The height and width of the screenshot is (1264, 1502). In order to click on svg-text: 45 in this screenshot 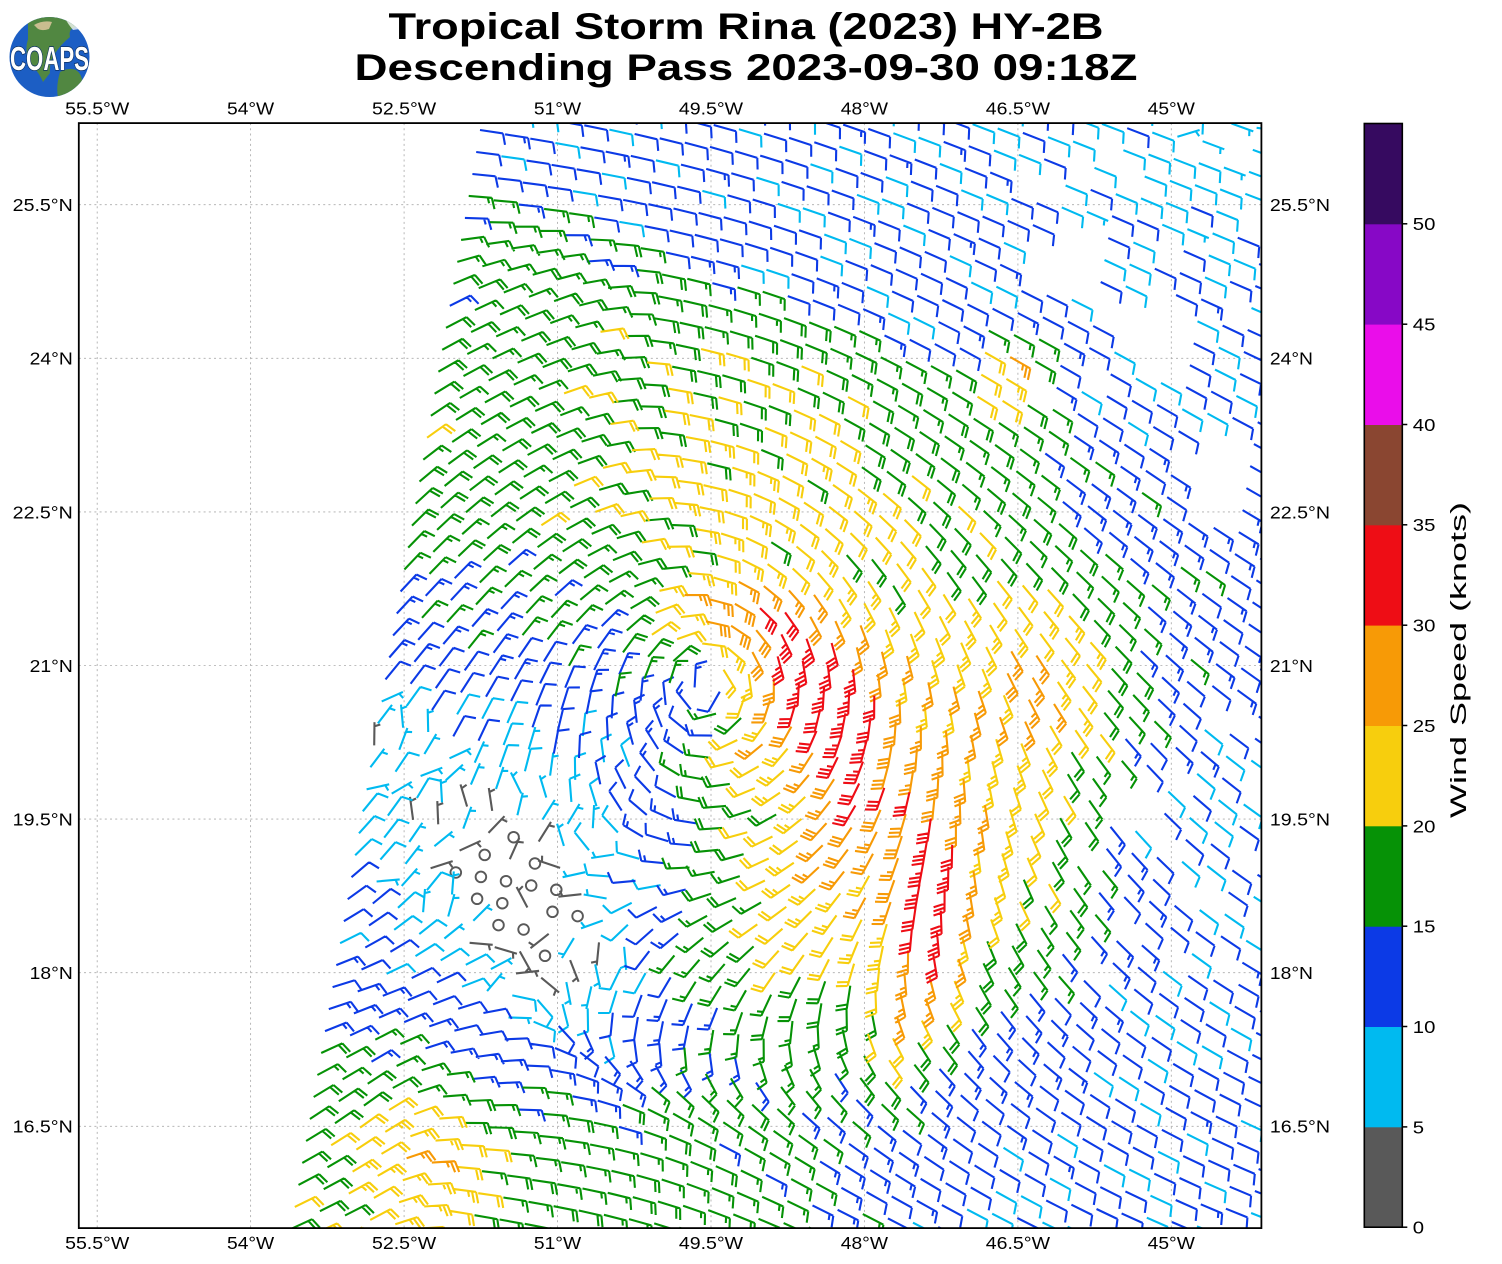, I will do `click(1424, 325)`.